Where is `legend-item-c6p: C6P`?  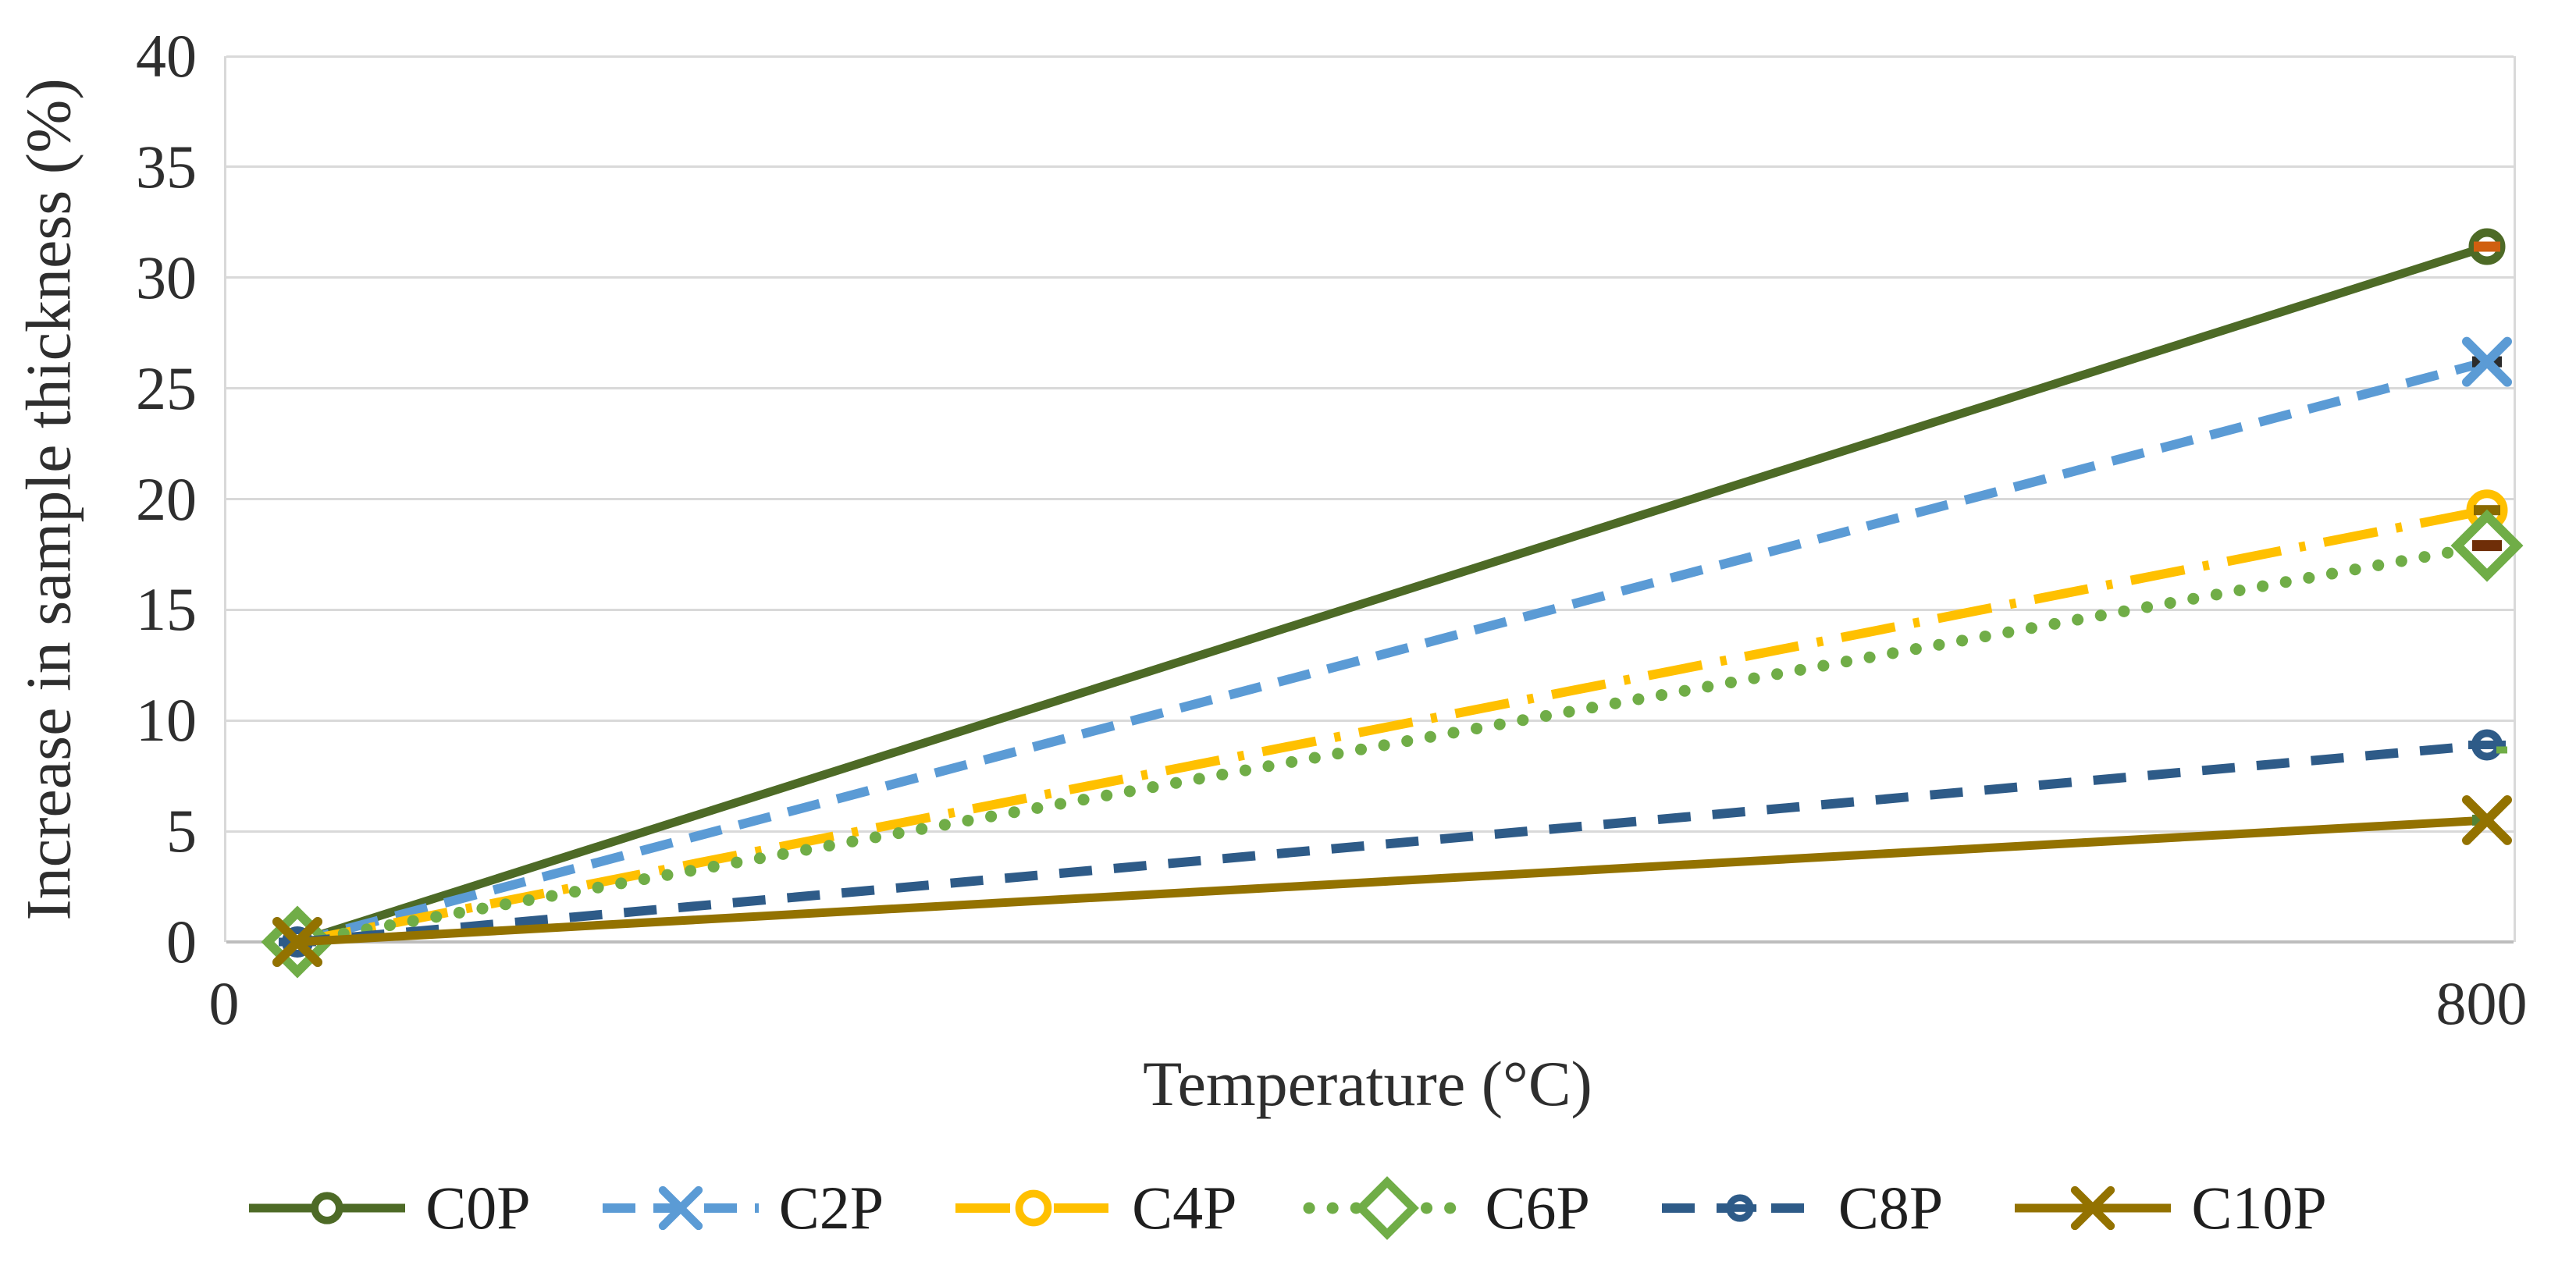
legend-item-c6p: C6P is located at coordinates (1446, 1208).